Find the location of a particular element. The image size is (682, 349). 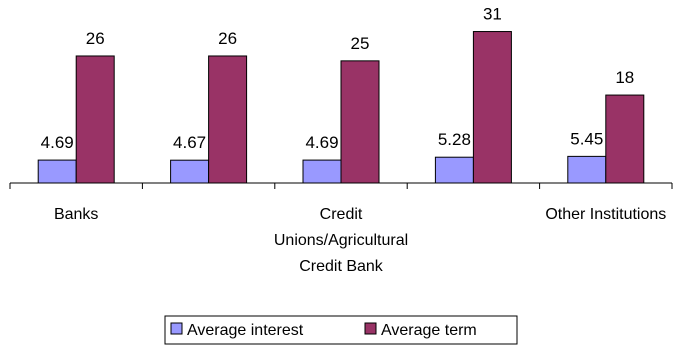

legend: Average interest Average term is located at coordinates (341, 330).